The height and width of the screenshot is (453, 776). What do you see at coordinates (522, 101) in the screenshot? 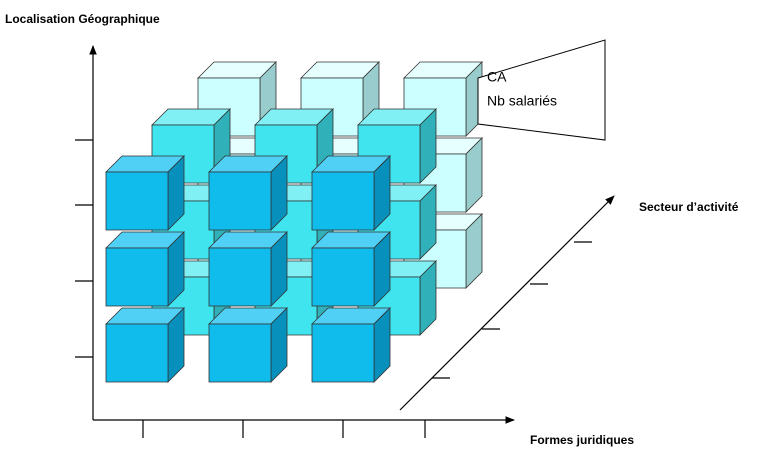
I see `callout-line: Nb salariés` at bounding box center [522, 101].